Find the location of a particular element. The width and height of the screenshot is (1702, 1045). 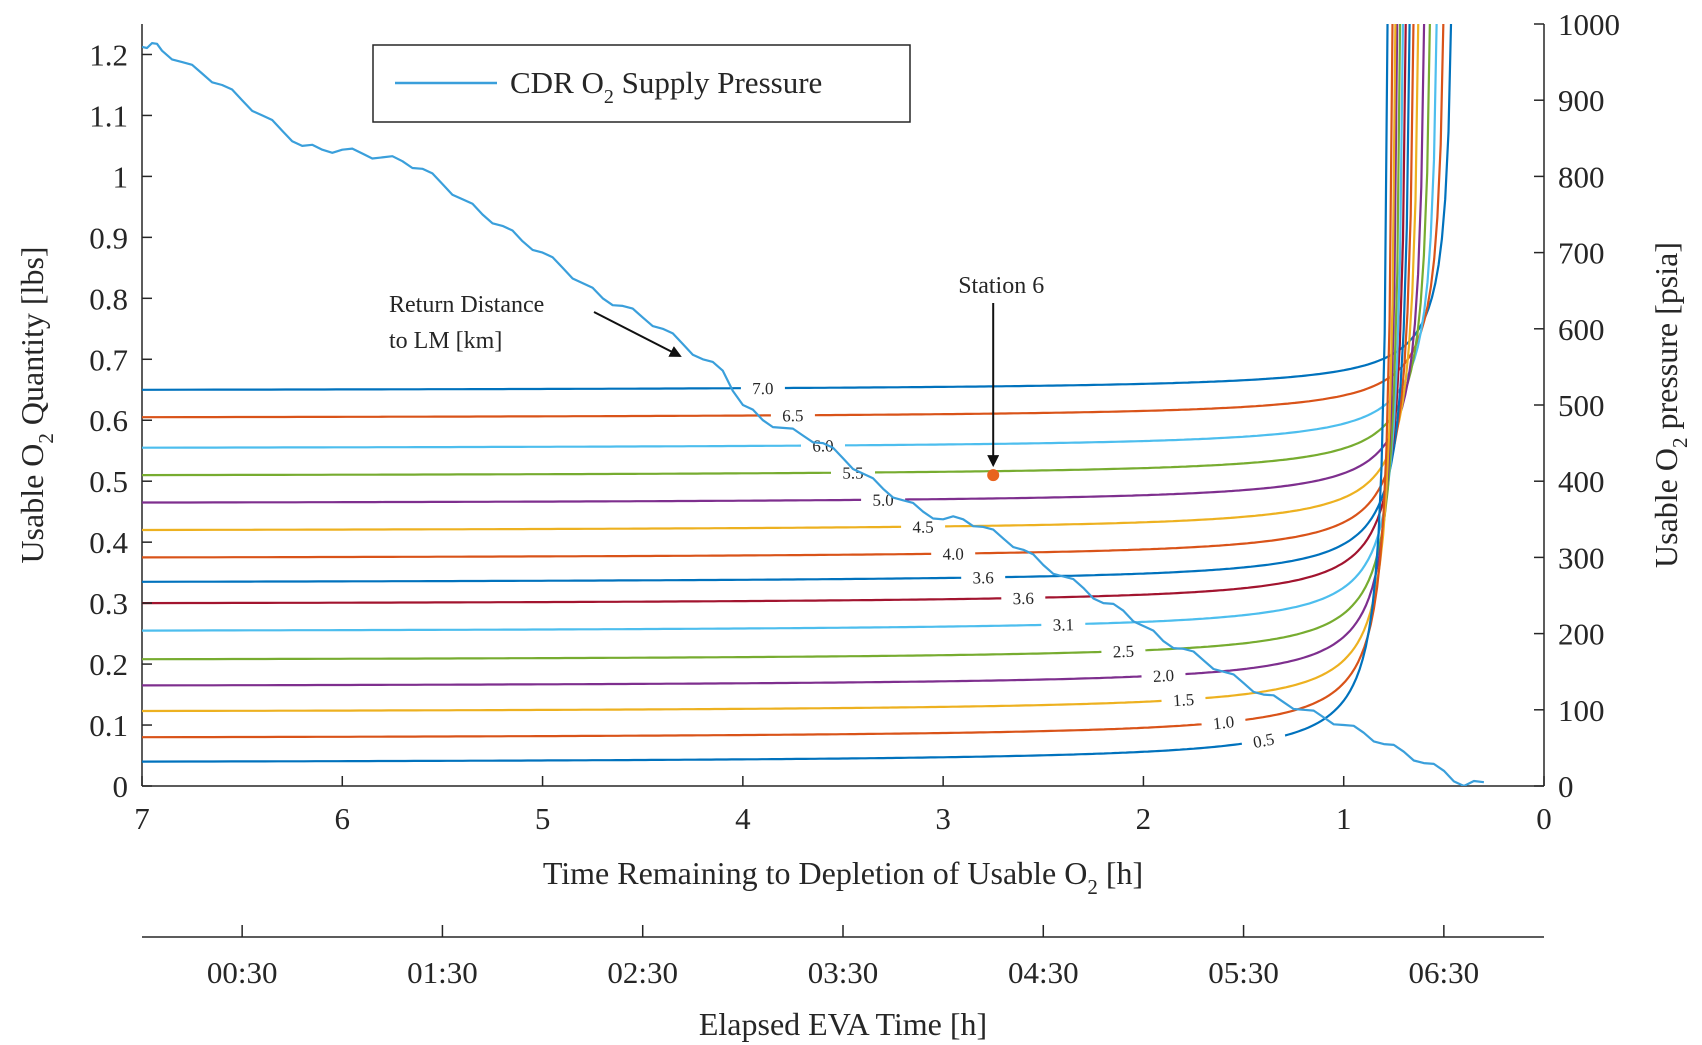

left-tick-label: 0.2 is located at coordinates (108, 664).